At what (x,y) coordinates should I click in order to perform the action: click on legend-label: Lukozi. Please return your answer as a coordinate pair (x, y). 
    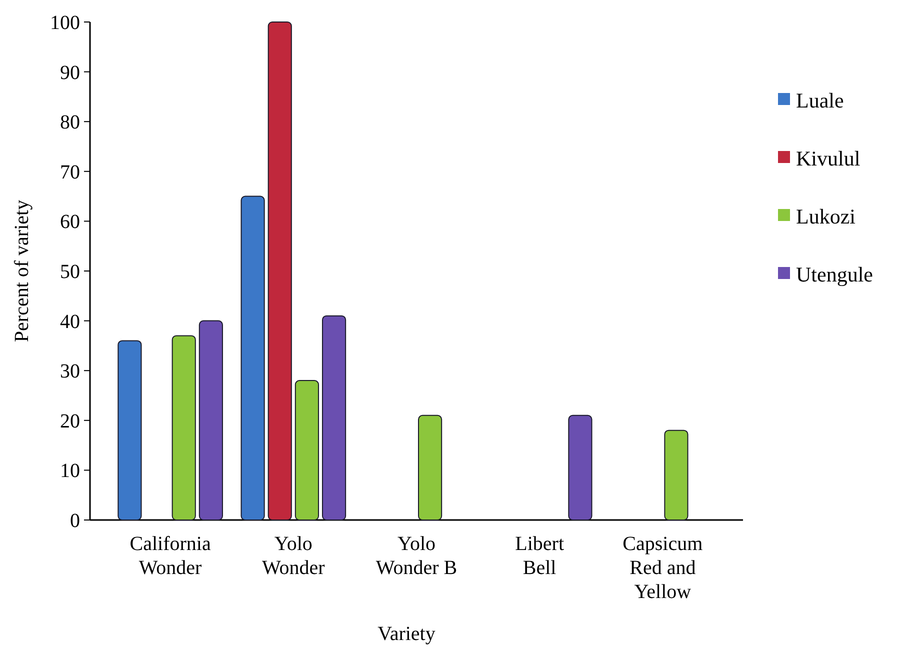
    Looking at the image, I should click on (826, 216).